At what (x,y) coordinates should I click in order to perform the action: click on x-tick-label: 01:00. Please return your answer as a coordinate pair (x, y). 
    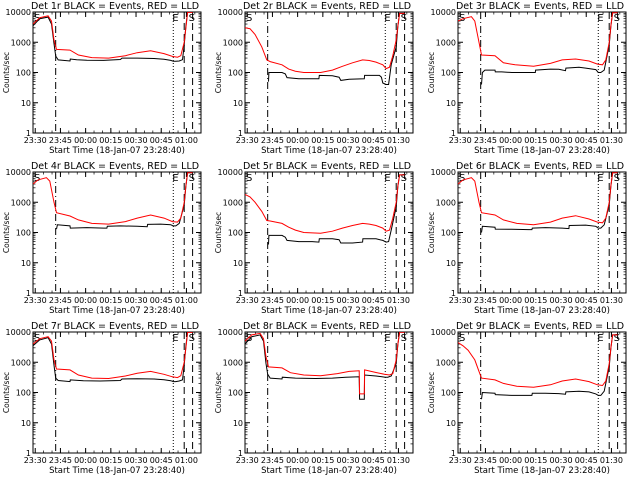
    Looking at the image, I should click on (186, 460).